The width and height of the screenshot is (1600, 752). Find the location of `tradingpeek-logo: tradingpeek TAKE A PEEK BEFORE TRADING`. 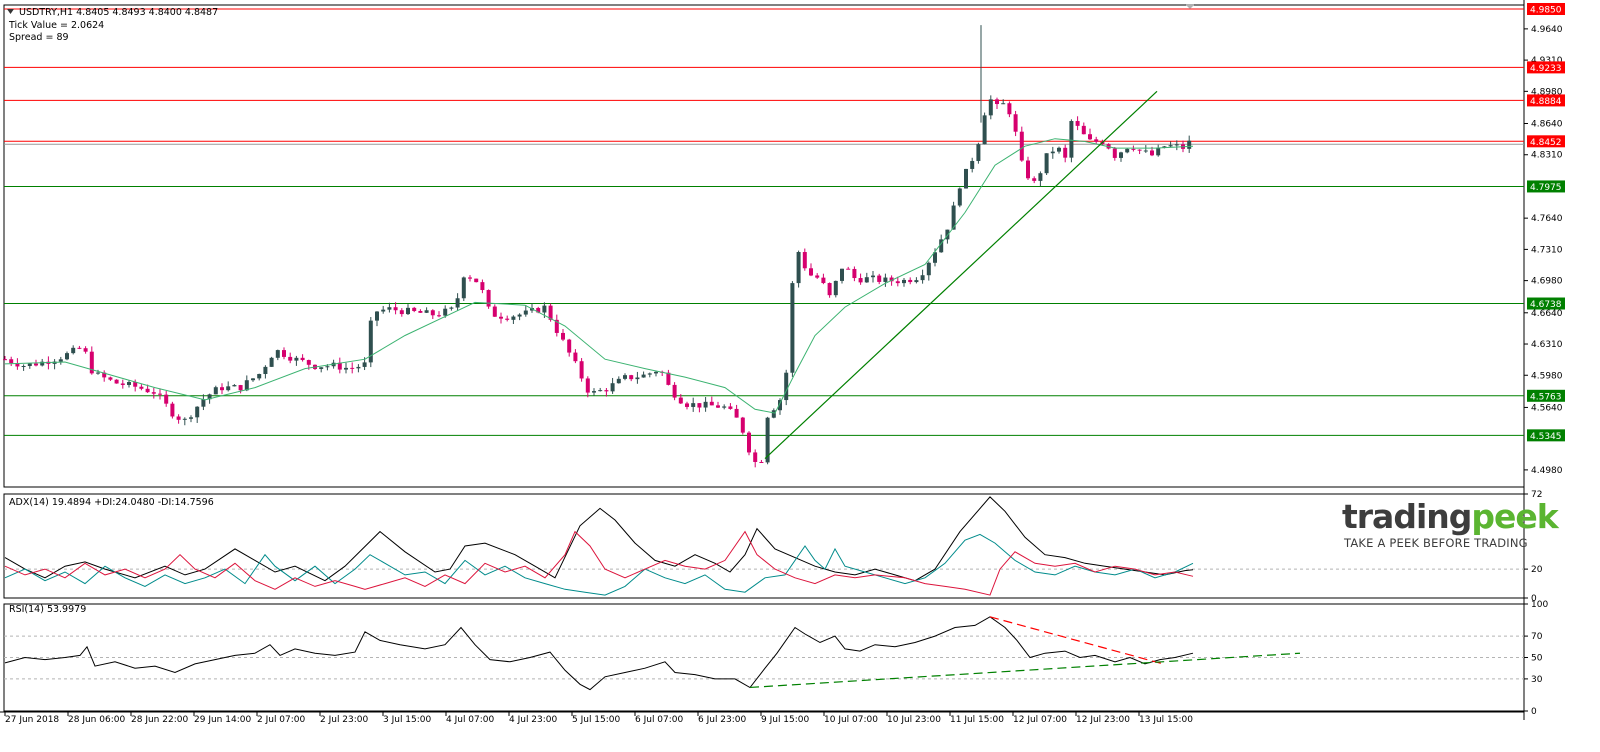

tradingpeek-logo: tradingpeek TAKE A PEEK BEFORE TRADING is located at coordinates (1450, 525).